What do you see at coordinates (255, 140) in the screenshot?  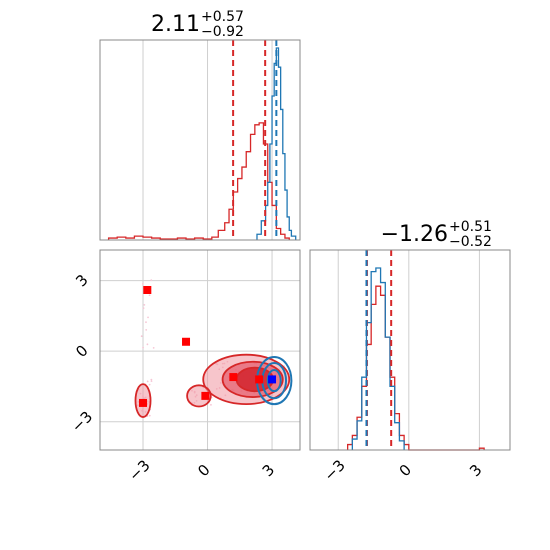 I see `marginal-1-quantile-lines` at bounding box center [255, 140].